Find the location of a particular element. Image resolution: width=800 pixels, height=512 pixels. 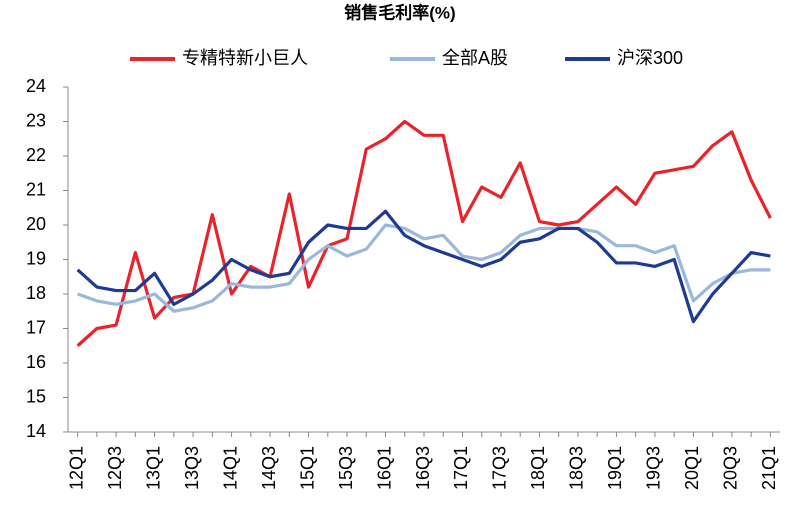

chart-title: 销售毛利率(%) is located at coordinates (399, 12).